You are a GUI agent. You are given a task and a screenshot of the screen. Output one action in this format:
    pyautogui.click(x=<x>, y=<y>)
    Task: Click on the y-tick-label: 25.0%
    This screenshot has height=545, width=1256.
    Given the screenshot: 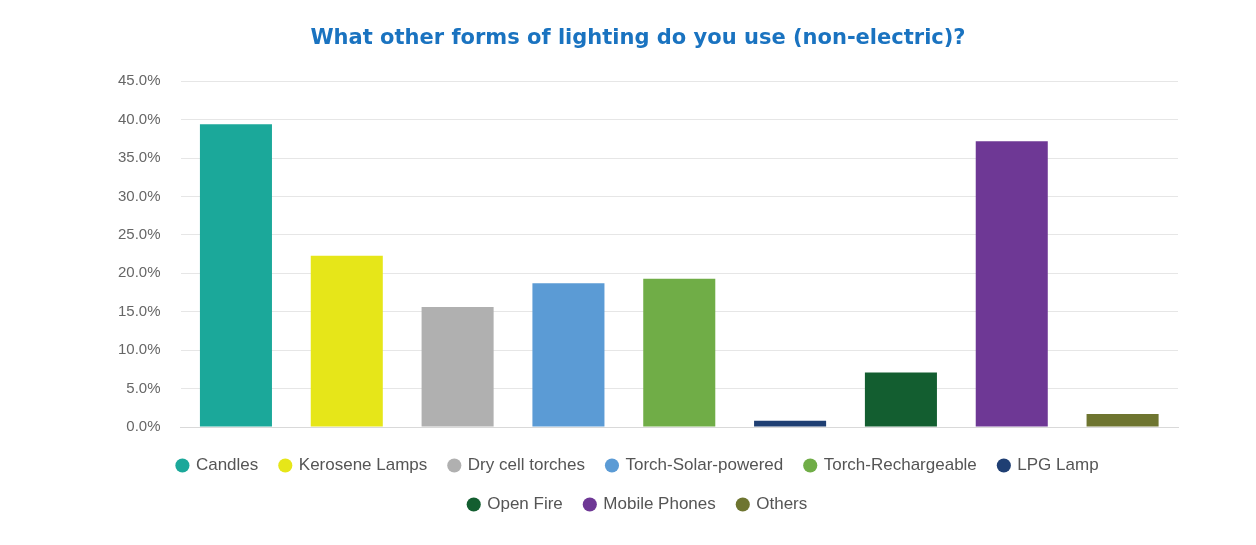 What is the action you would take?
    pyautogui.click(x=139, y=234)
    